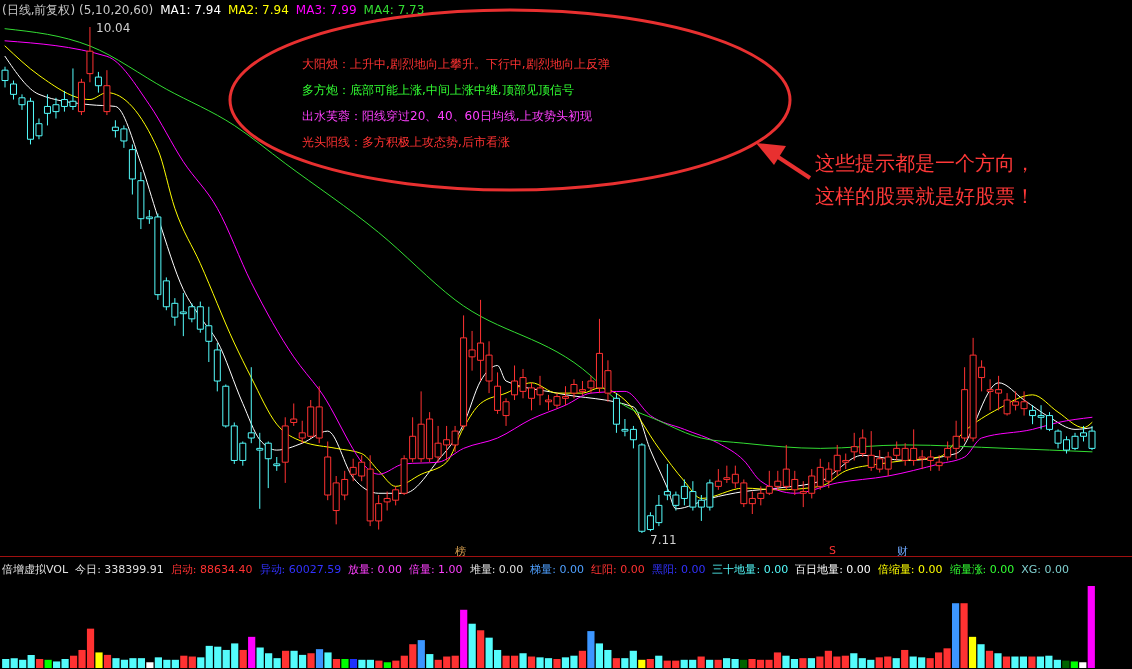 Image resolution: width=1132 pixels, height=669 pixels. I want to click on annotation: 这样的股票就是好股票！, so click(925, 196).